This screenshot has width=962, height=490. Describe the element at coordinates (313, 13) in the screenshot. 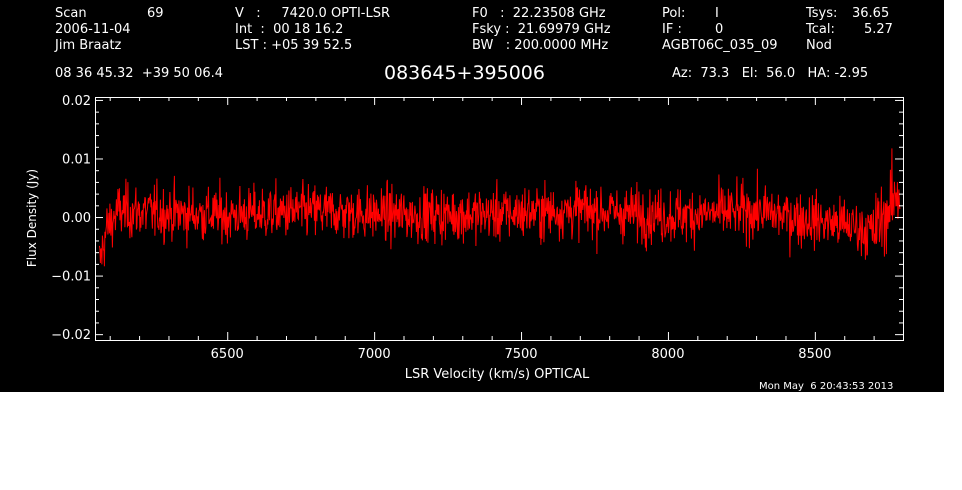

I see `velocity-line: V : 7420.0 OPTI-LSR` at that location.